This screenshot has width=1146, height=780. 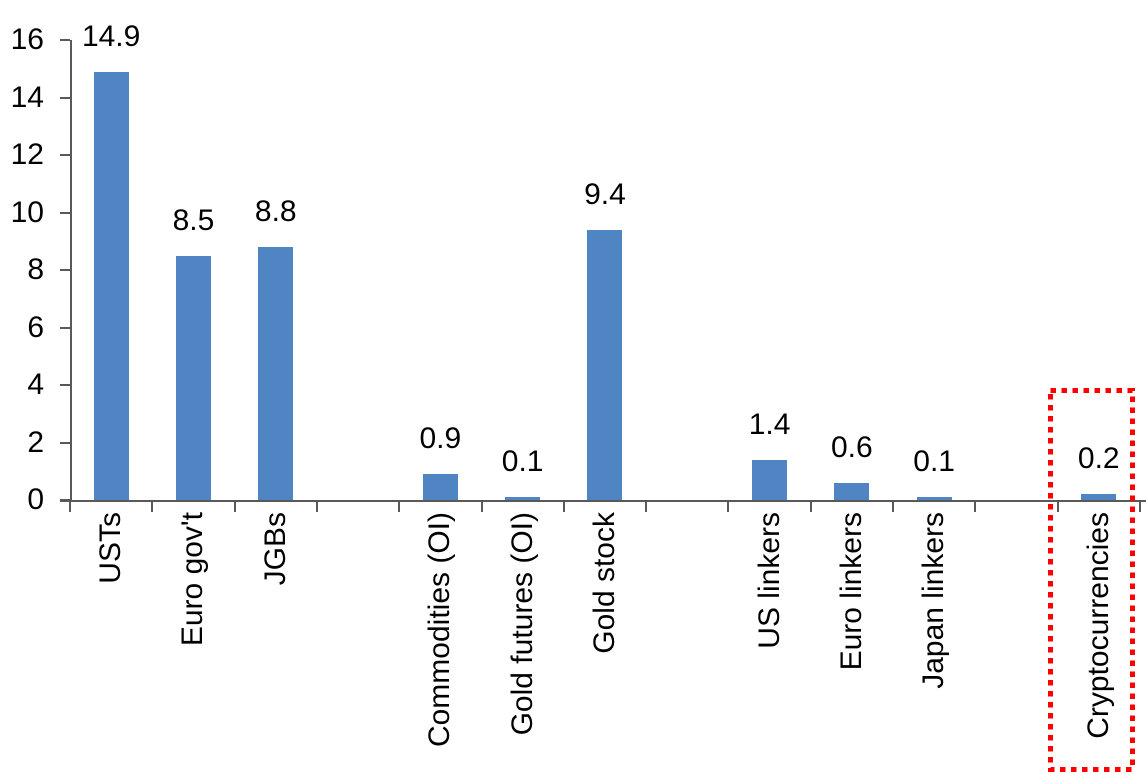 What do you see at coordinates (27, 39) in the screenshot?
I see `y-axis-tick-label: 16` at bounding box center [27, 39].